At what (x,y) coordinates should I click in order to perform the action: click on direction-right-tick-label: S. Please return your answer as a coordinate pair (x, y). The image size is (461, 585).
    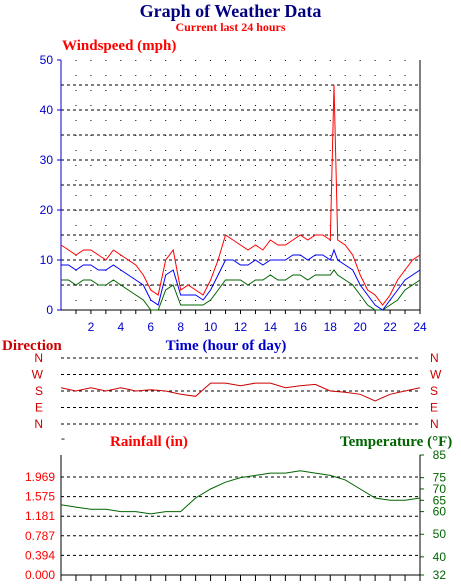
    Looking at the image, I should click on (434, 391).